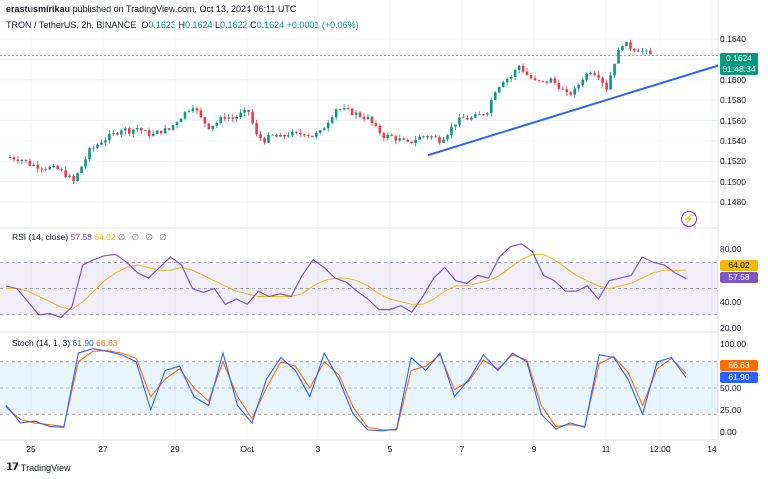  Describe the element at coordinates (71, 25) in the screenshot. I see `symbol-name: TRON / TetherUS, 2h, BINANCE` at that location.